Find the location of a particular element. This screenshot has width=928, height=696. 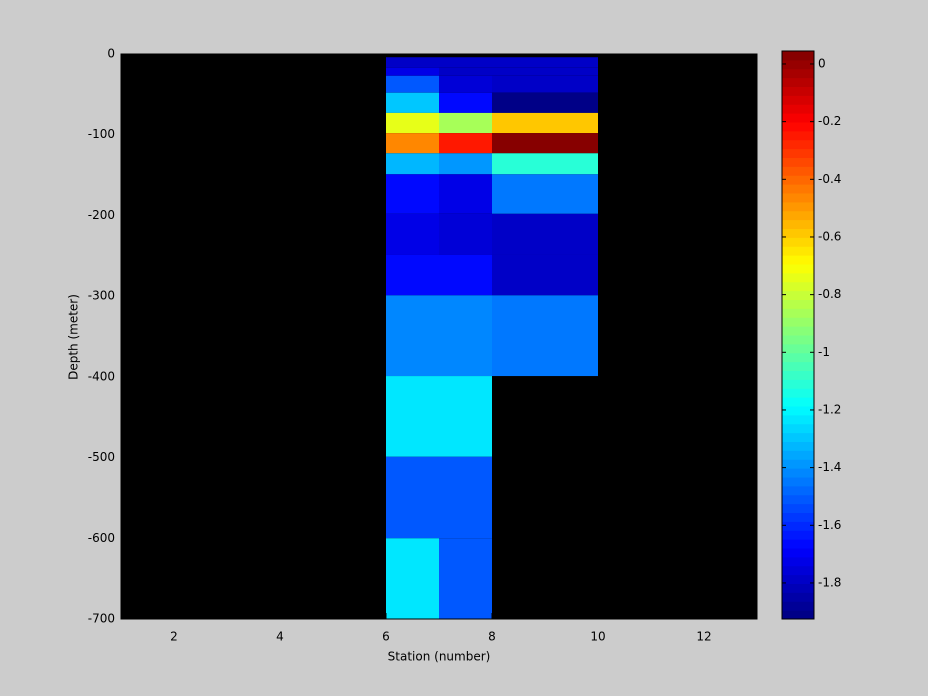

y-tick-label: -700 is located at coordinates (101, 619).